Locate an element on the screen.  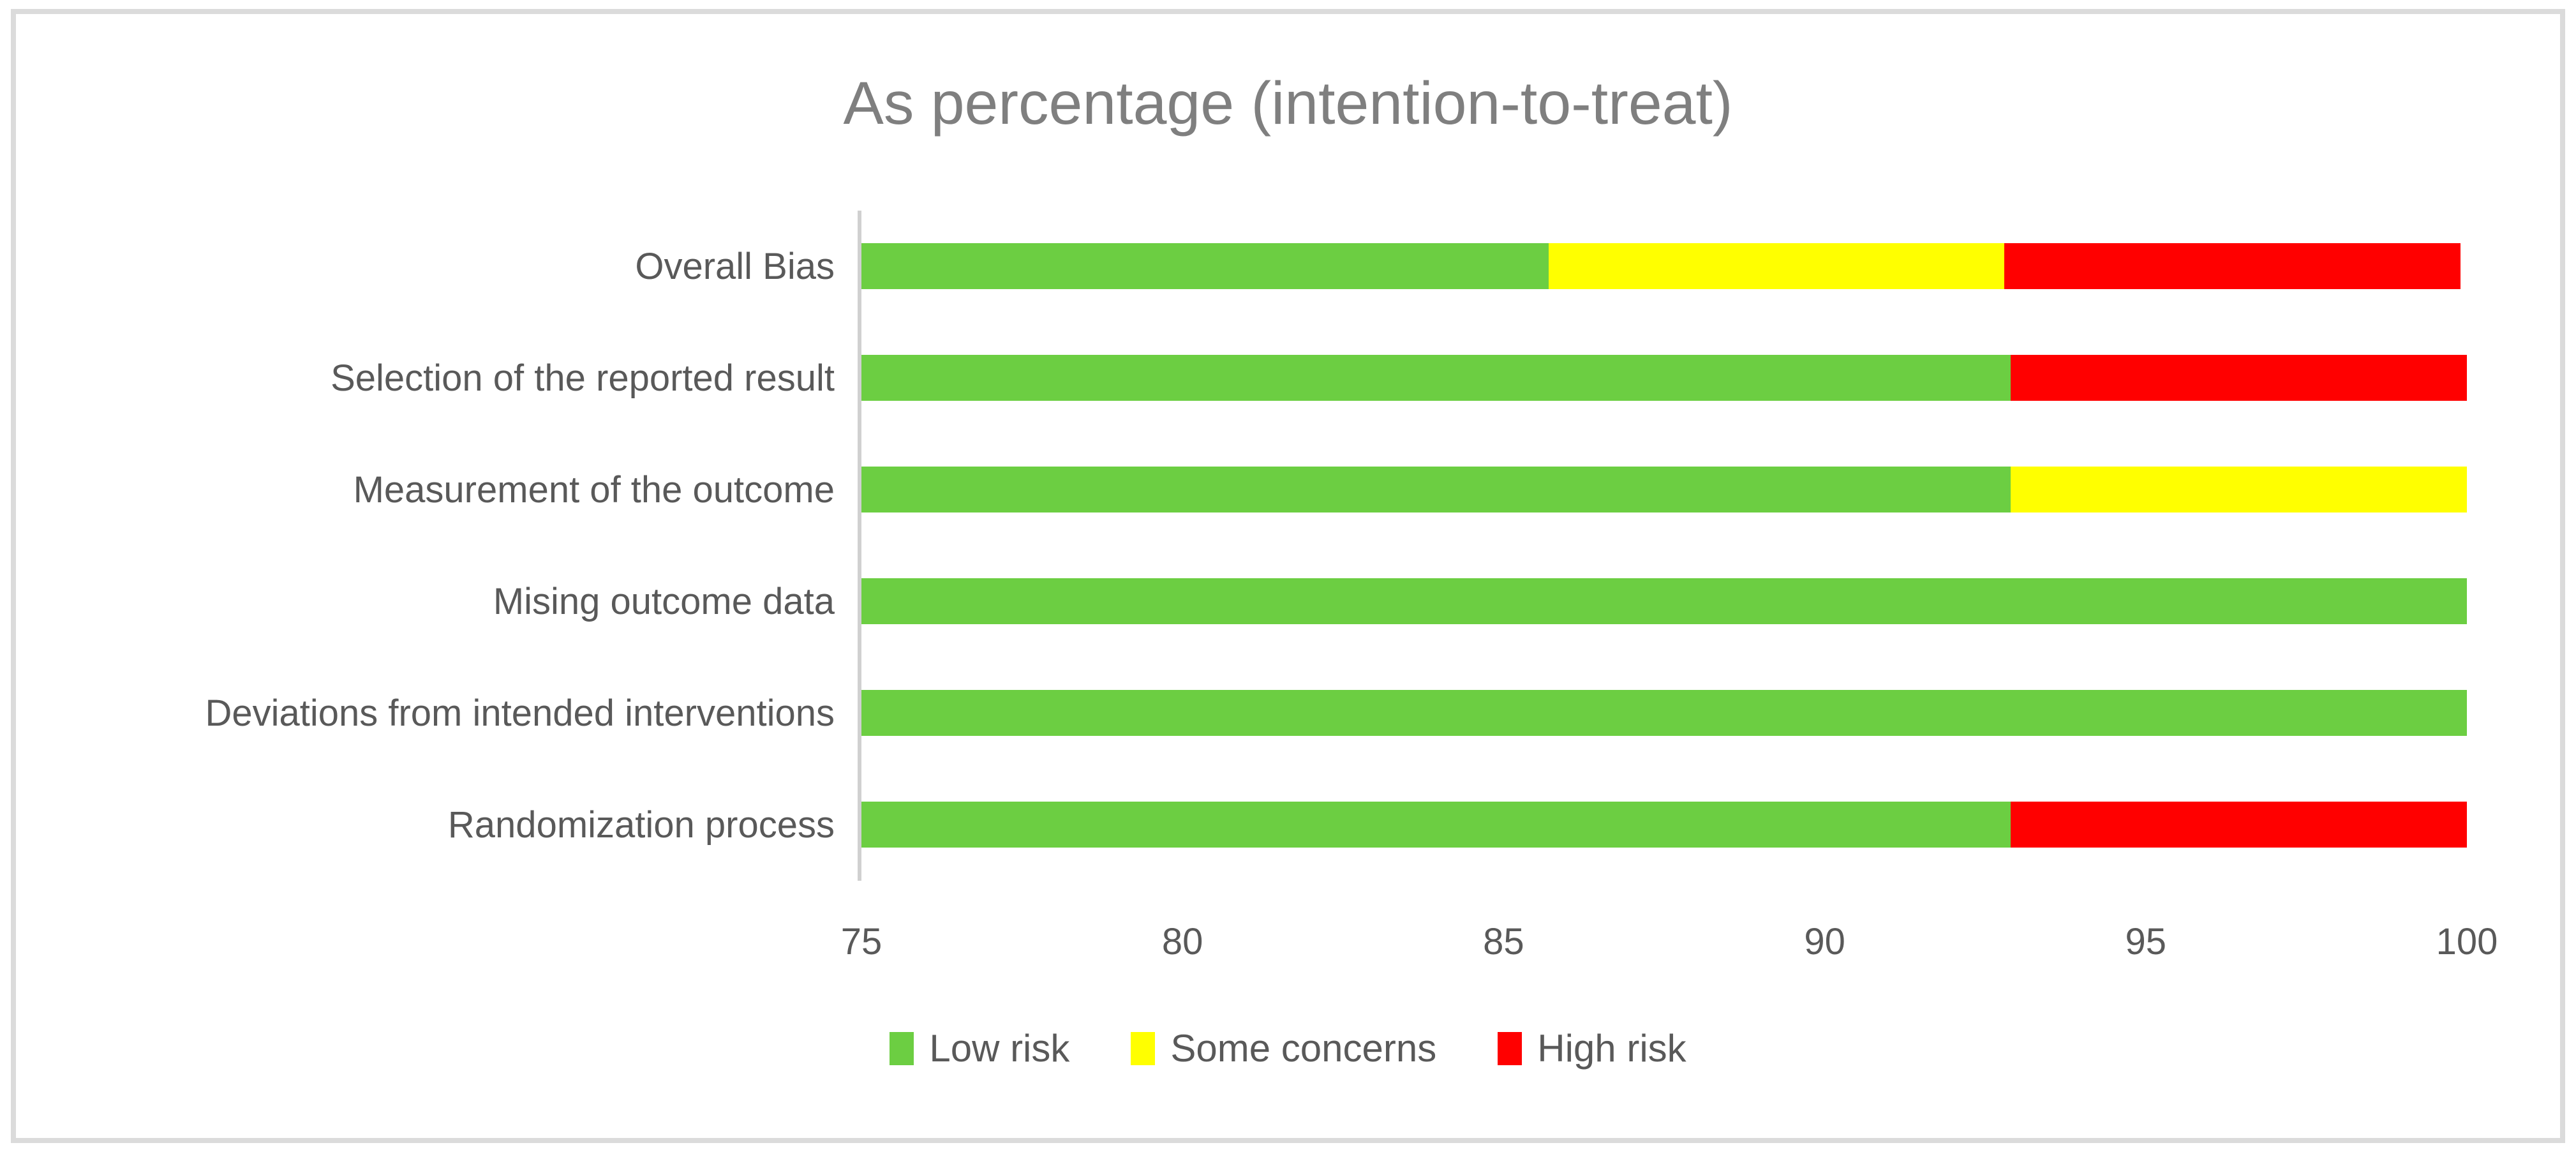
x-axis-tick-label: 100 is located at coordinates (2467, 941).